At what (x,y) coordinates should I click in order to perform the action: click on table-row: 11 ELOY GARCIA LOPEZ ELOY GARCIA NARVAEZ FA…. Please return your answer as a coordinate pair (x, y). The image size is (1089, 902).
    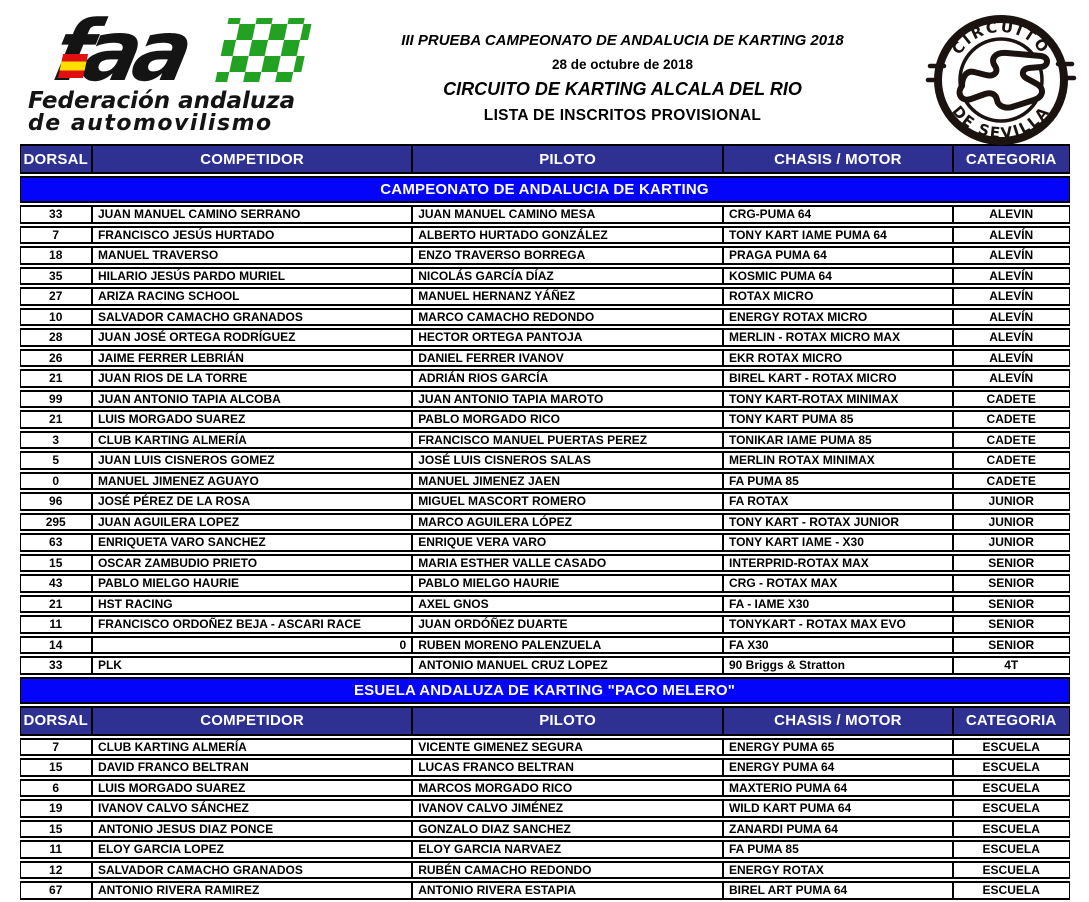
    Looking at the image, I should click on (544, 849).